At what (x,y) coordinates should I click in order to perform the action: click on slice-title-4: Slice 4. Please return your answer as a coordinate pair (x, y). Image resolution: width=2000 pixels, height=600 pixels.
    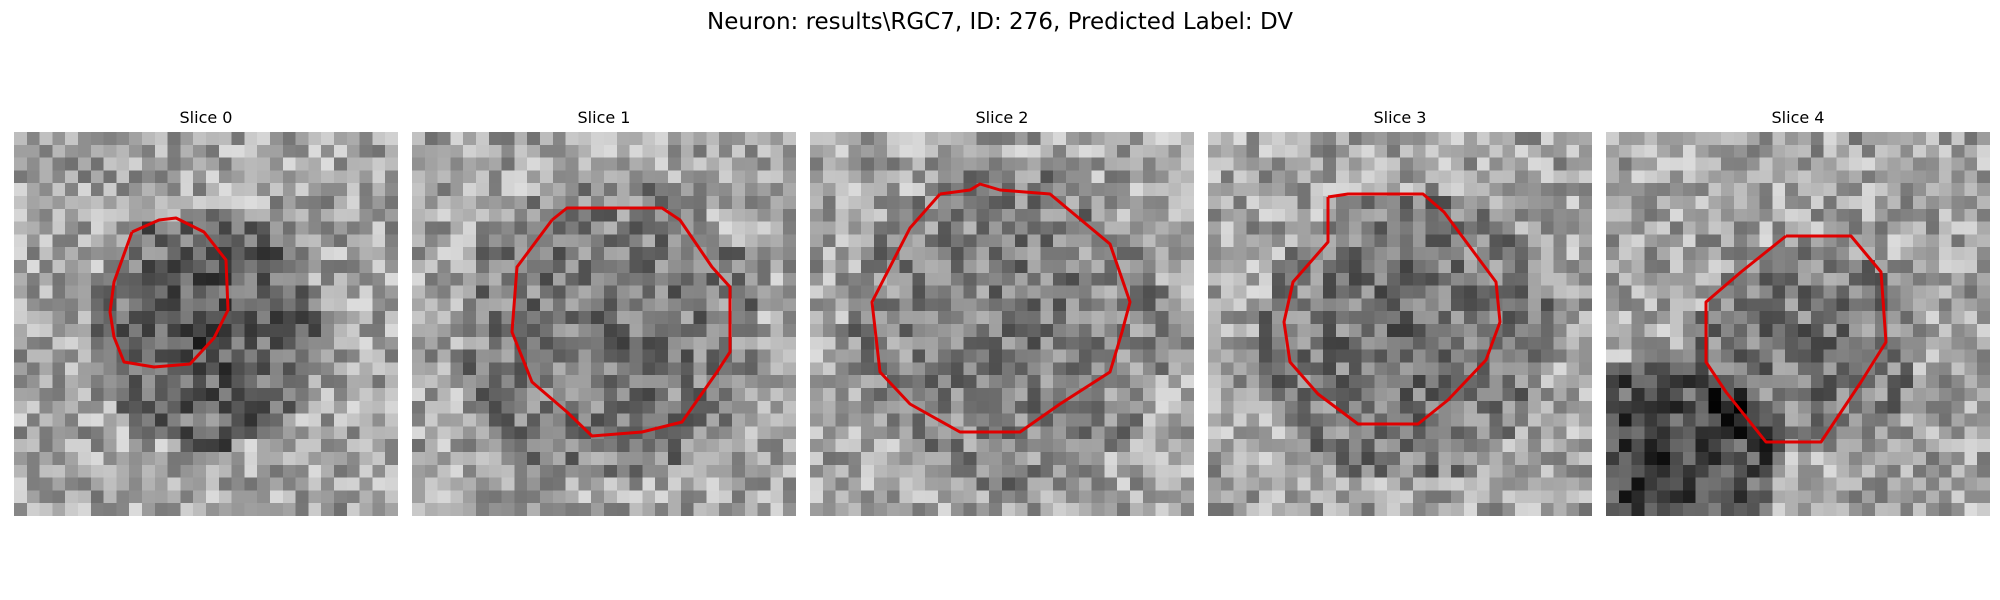
    Looking at the image, I should click on (1798, 117).